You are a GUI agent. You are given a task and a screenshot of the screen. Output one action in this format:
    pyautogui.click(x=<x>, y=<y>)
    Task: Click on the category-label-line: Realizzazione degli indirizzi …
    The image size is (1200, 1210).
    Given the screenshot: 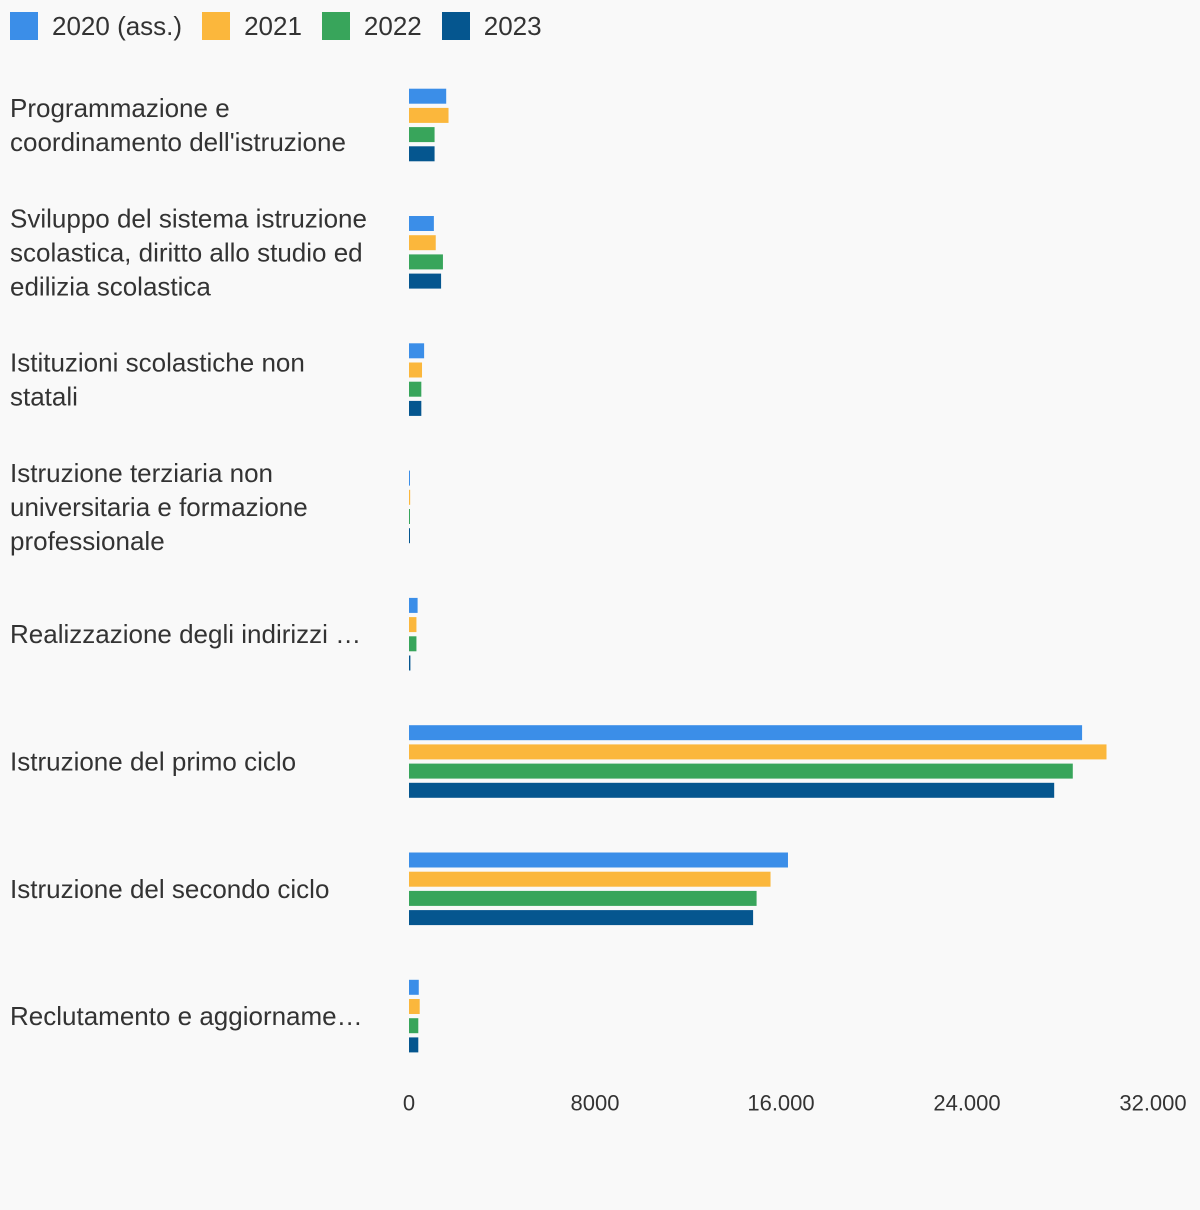 What is the action you would take?
    pyautogui.click(x=185, y=634)
    